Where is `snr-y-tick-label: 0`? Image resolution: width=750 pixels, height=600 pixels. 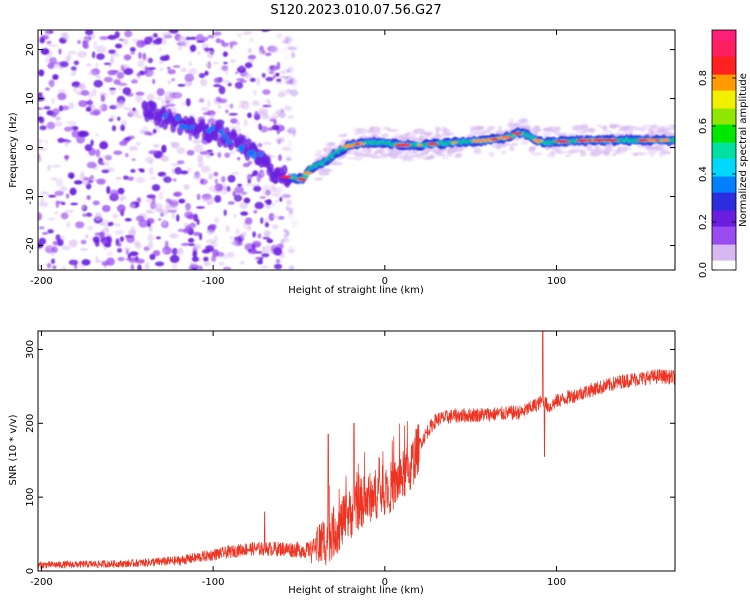
snr-y-tick-label: 0 is located at coordinates (30, 571).